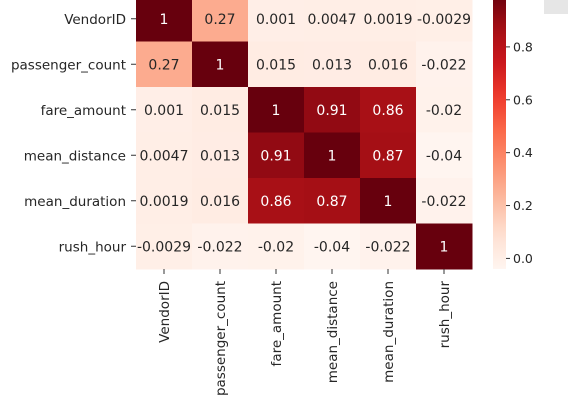 This screenshot has width=568, height=403. What do you see at coordinates (445, 315) in the screenshot?
I see `column-tick-label: rush_hour` at bounding box center [445, 315].